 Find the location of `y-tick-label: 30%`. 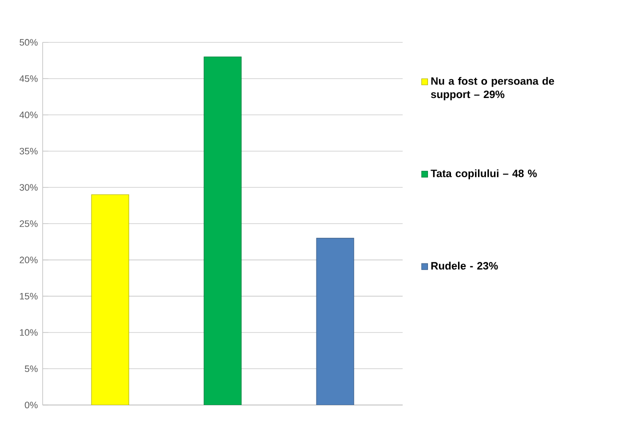

y-tick-label: 30% is located at coordinates (29, 187).